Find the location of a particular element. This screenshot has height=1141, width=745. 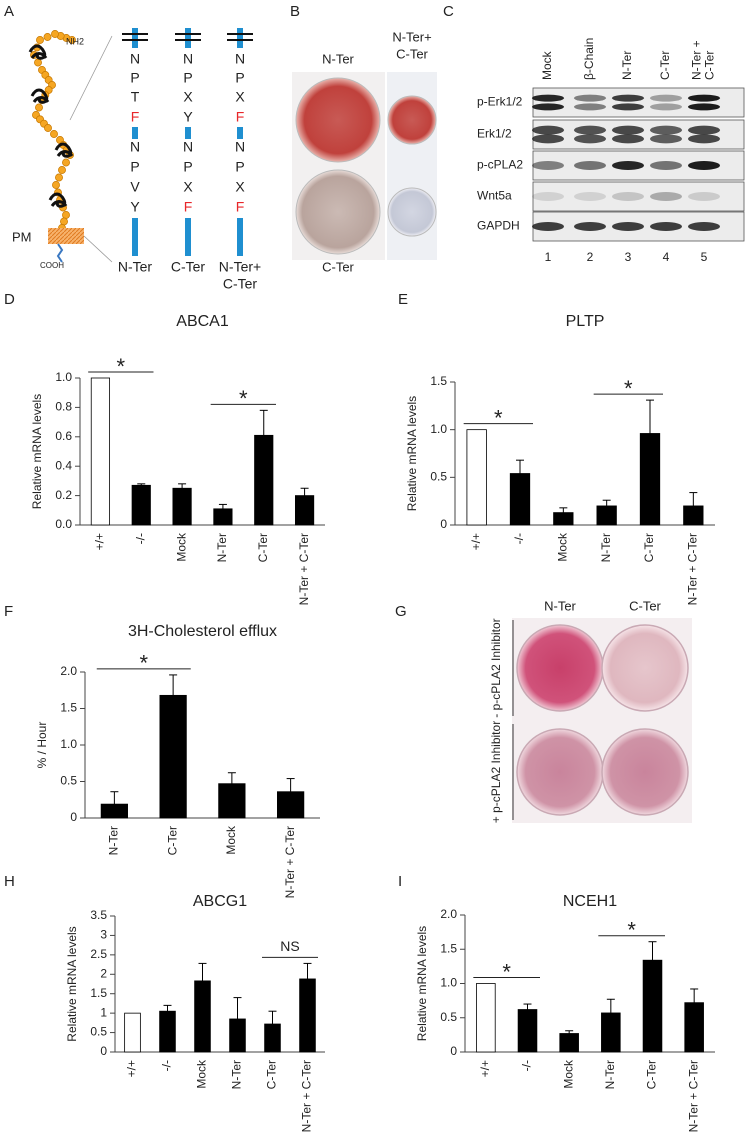

chart-title: 3H-Cholesterol efflux is located at coordinates (202, 631).